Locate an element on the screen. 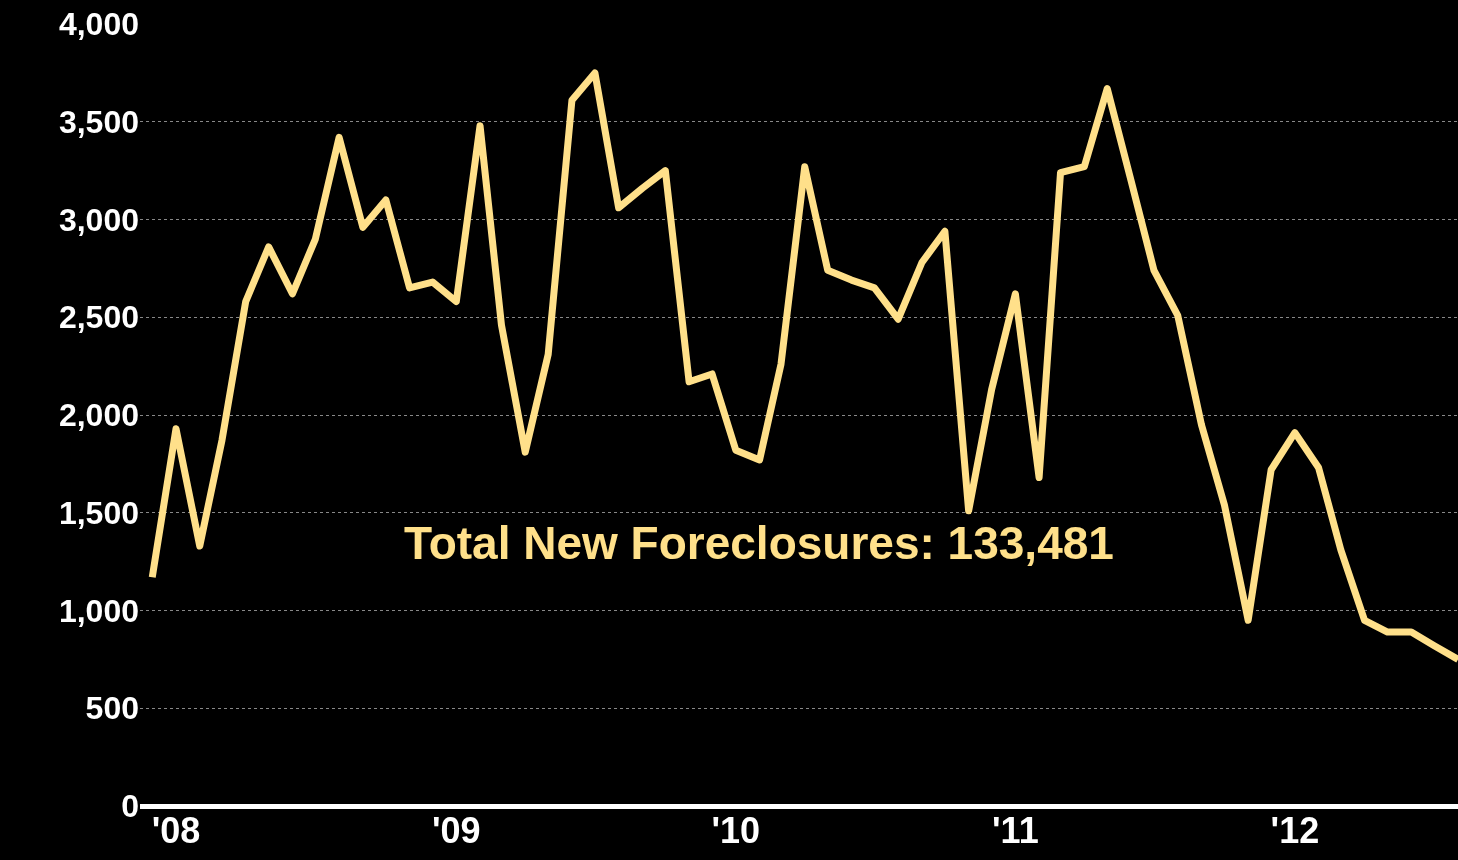  y-tick-label: 2,500 is located at coordinates (98, 317).